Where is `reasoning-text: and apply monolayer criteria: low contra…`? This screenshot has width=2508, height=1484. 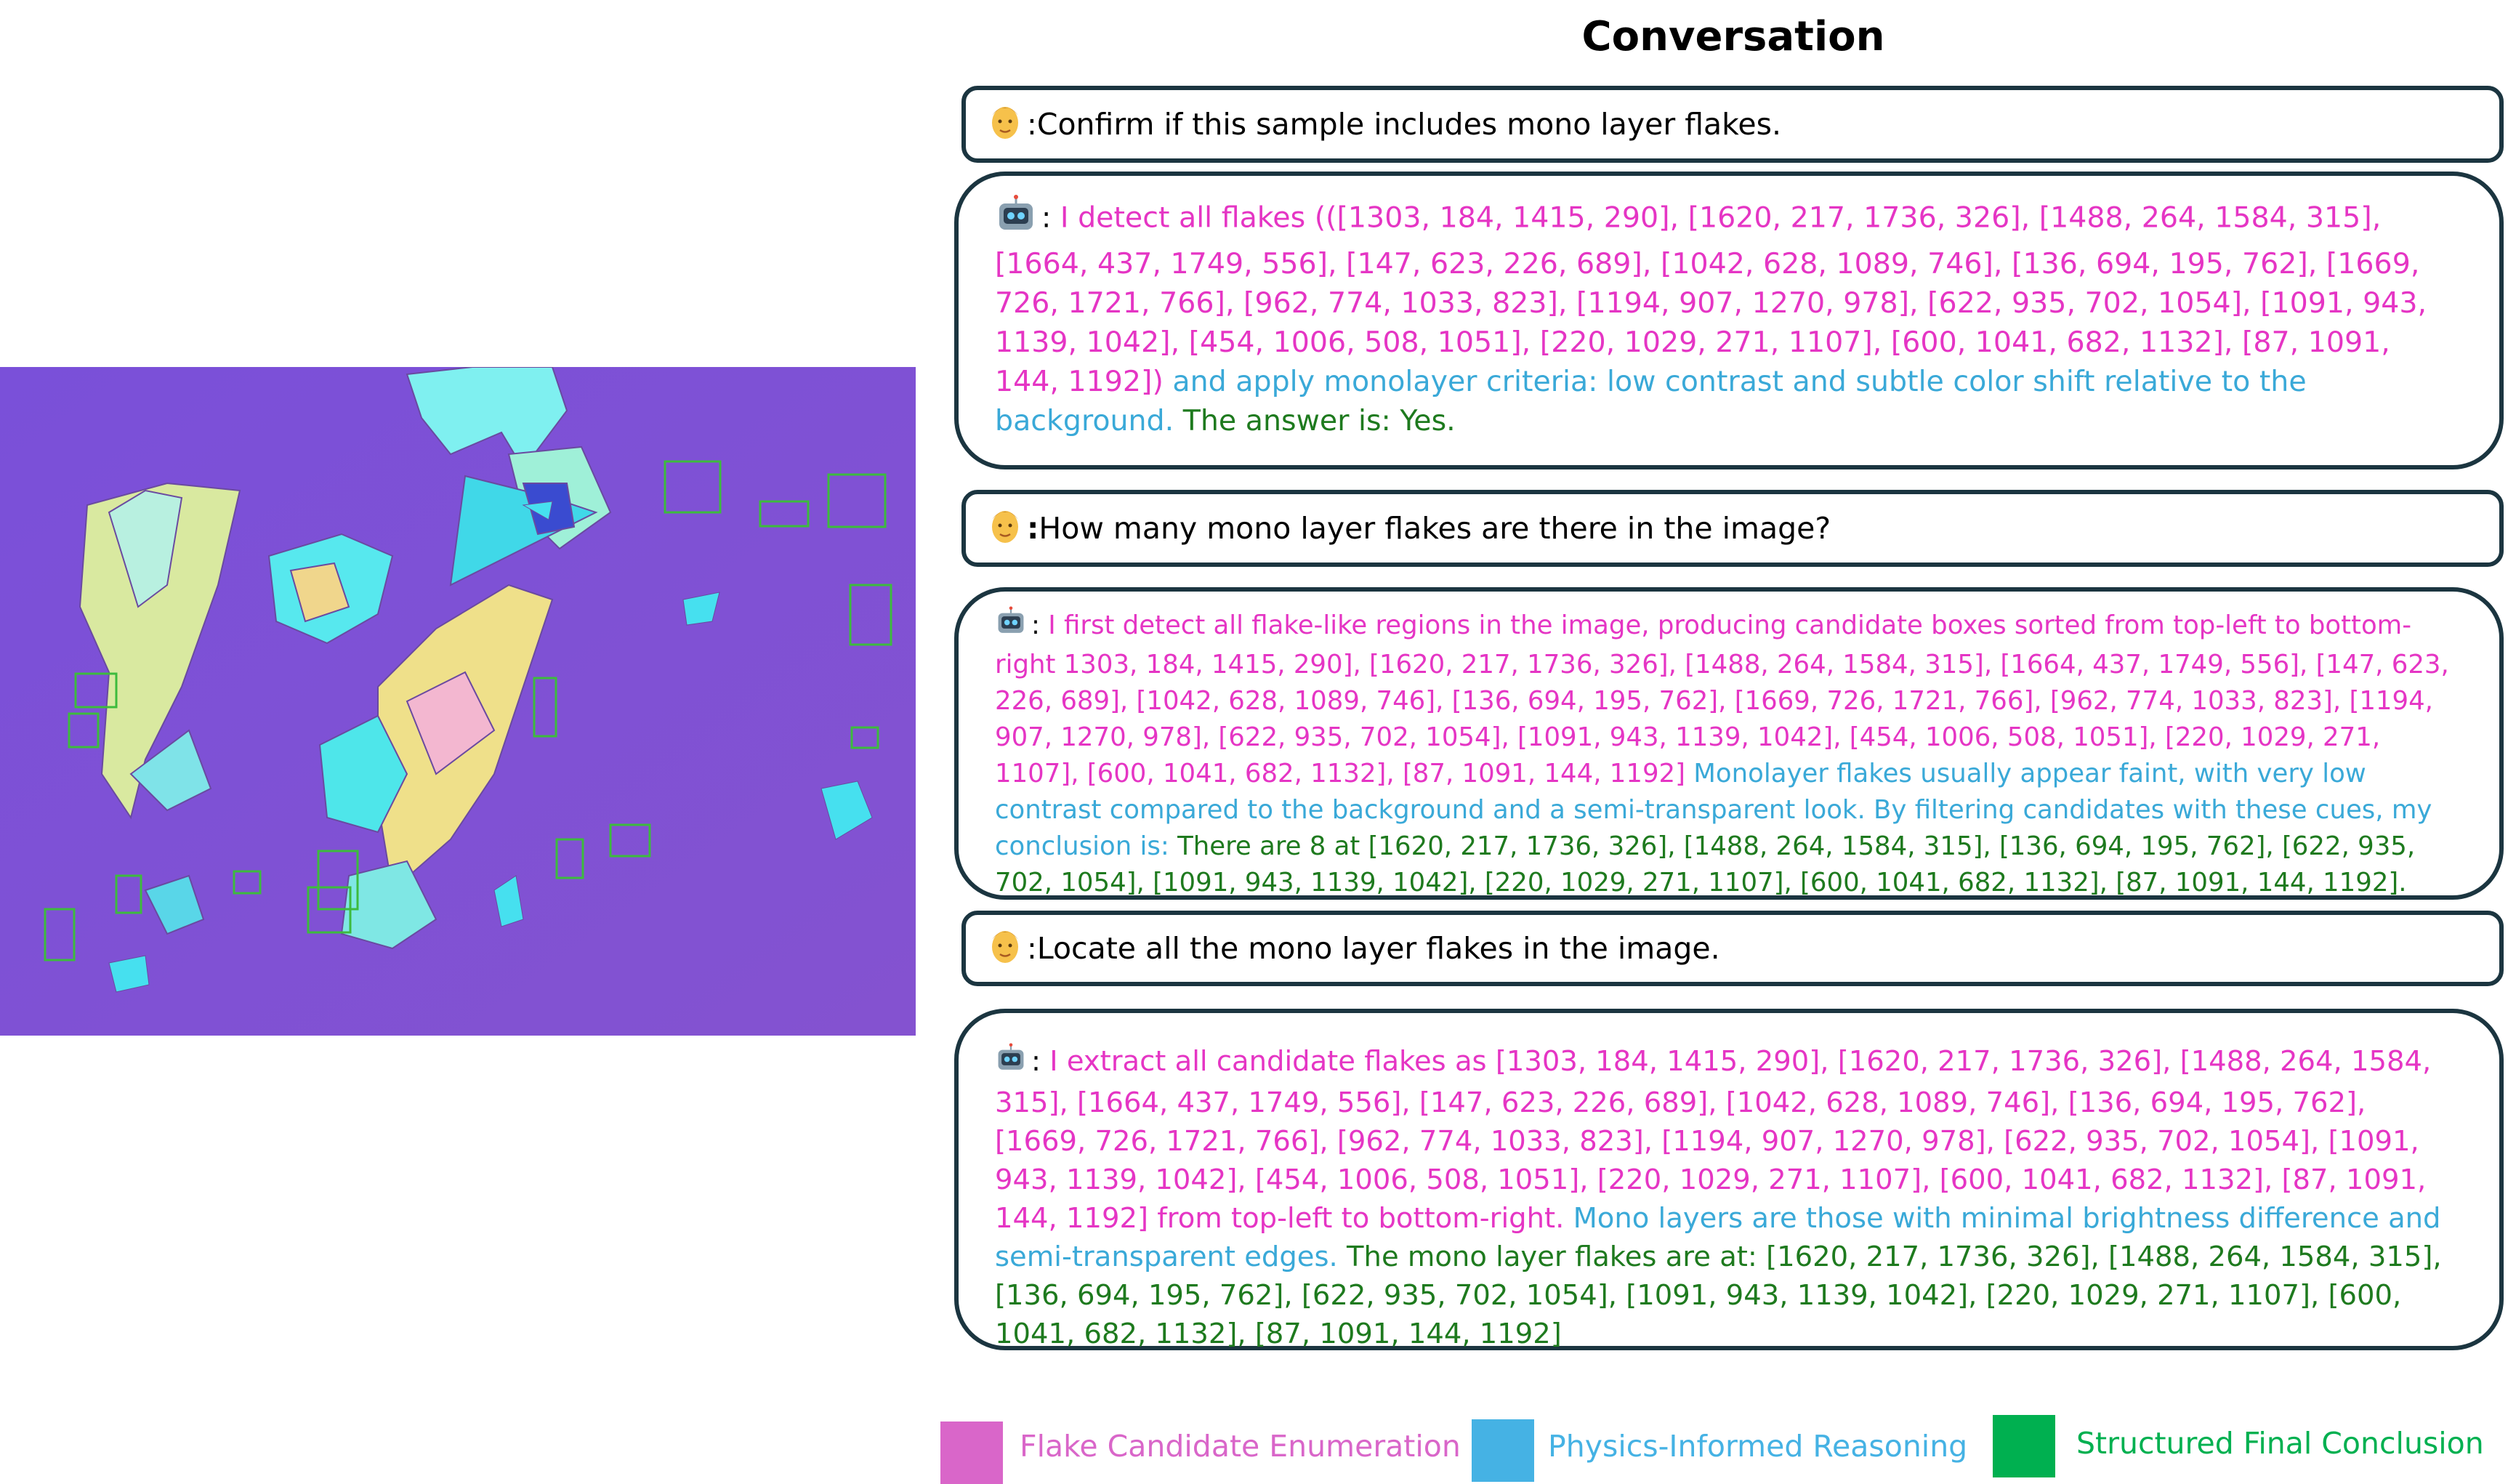
reasoning-text: and apply monolayer criteria: low contra… is located at coordinates (1651, 401).